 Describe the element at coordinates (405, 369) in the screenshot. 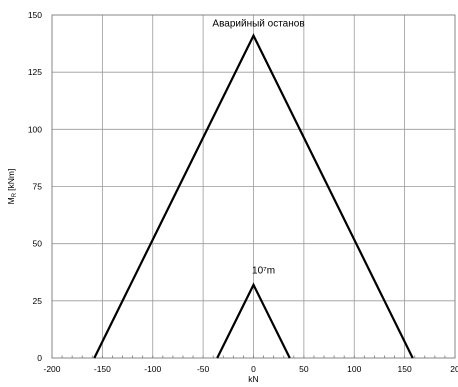

I see `x-tick-label: 150` at that location.